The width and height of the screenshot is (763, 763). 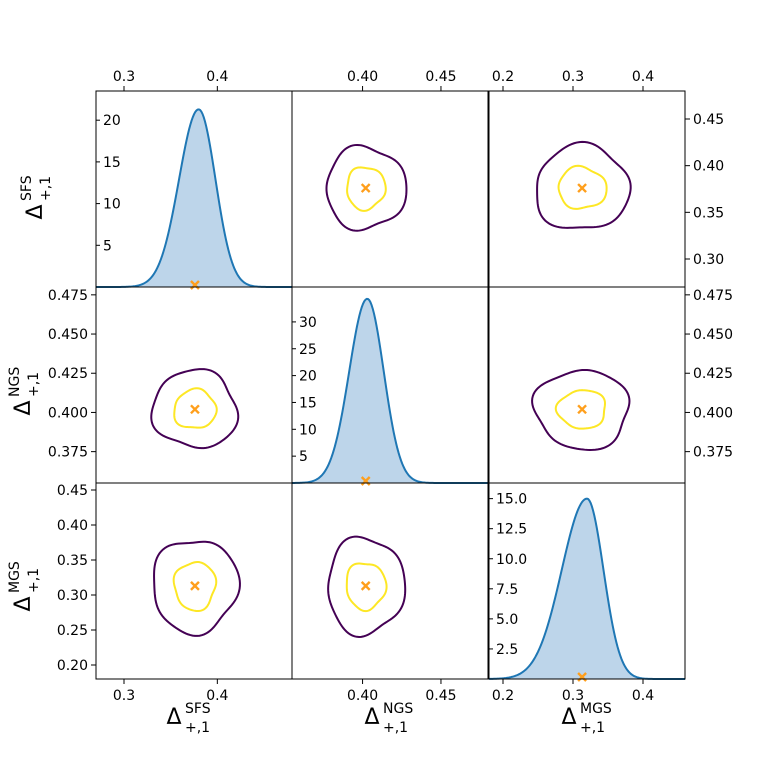 What do you see at coordinates (507, 650) in the screenshot?
I see `density-tick-label-mgs-0: 2.5` at bounding box center [507, 650].